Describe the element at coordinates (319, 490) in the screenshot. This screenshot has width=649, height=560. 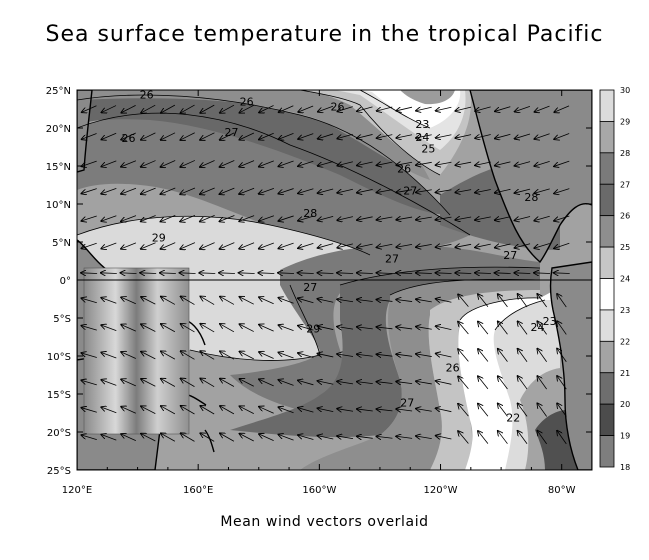
I see `x-tick-label: 160°W` at that location.